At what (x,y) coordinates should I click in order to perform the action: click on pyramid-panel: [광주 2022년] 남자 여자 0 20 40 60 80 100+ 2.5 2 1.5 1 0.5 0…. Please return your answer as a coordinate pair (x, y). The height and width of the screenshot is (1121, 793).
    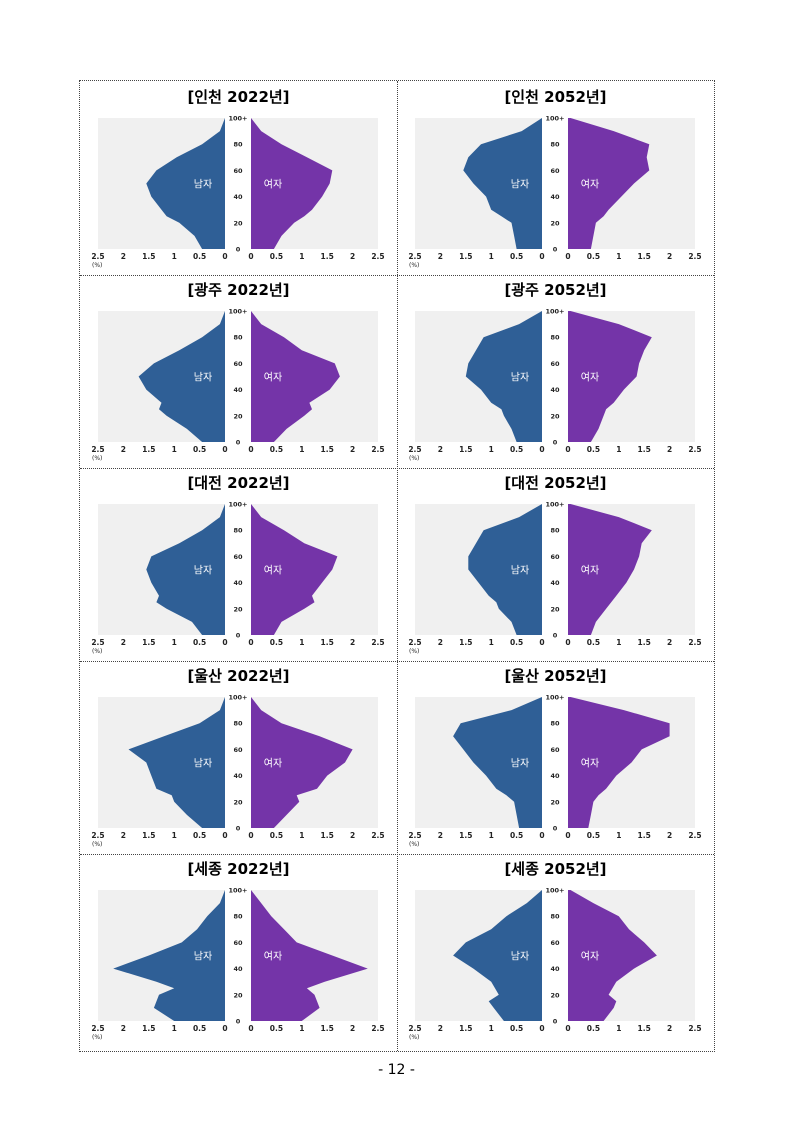
    Looking at the image, I should click on (238, 371).